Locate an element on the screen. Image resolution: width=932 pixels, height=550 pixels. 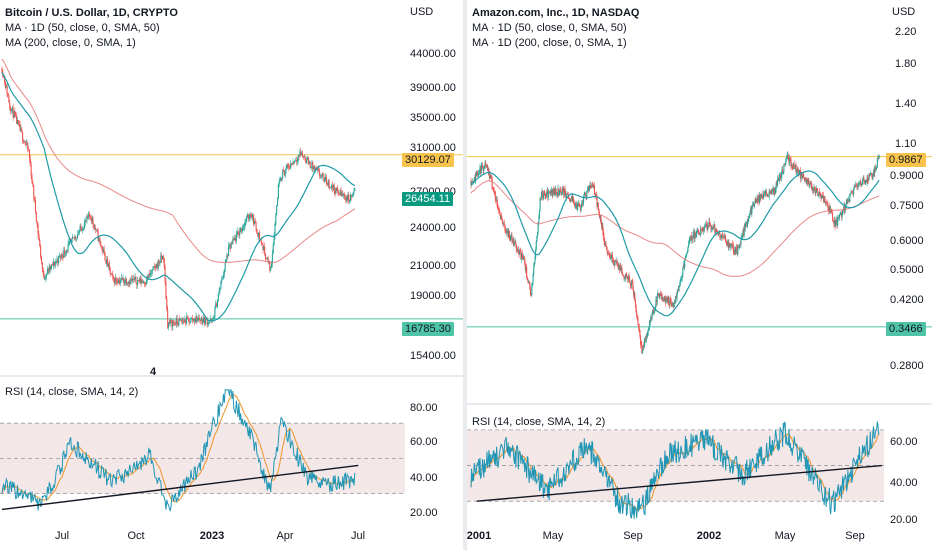
amazon-symbol-title: Amazon.com, Inc., 1D, NASDAQ is located at coordinates (556, 13).